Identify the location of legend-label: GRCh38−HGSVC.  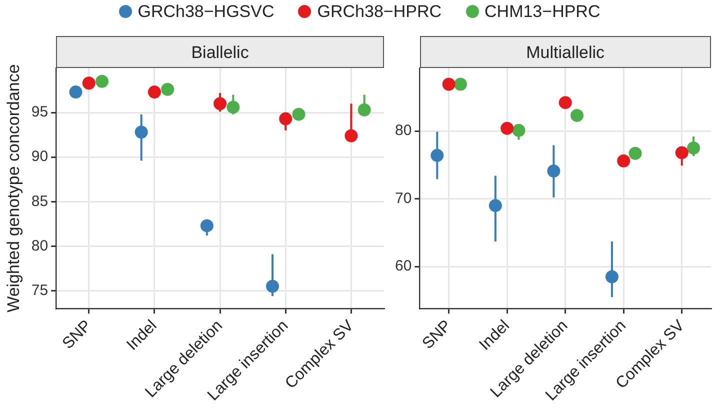
(205, 11).